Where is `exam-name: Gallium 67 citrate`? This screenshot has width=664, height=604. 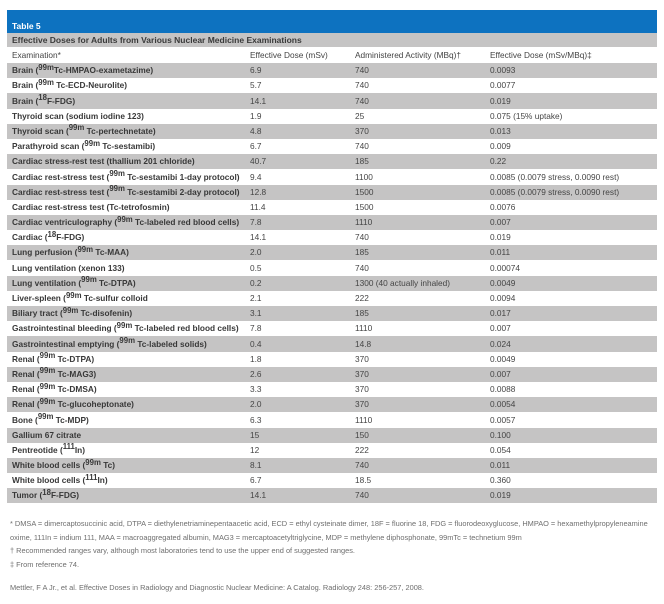 exam-name: Gallium 67 citrate is located at coordinates (47, 434).